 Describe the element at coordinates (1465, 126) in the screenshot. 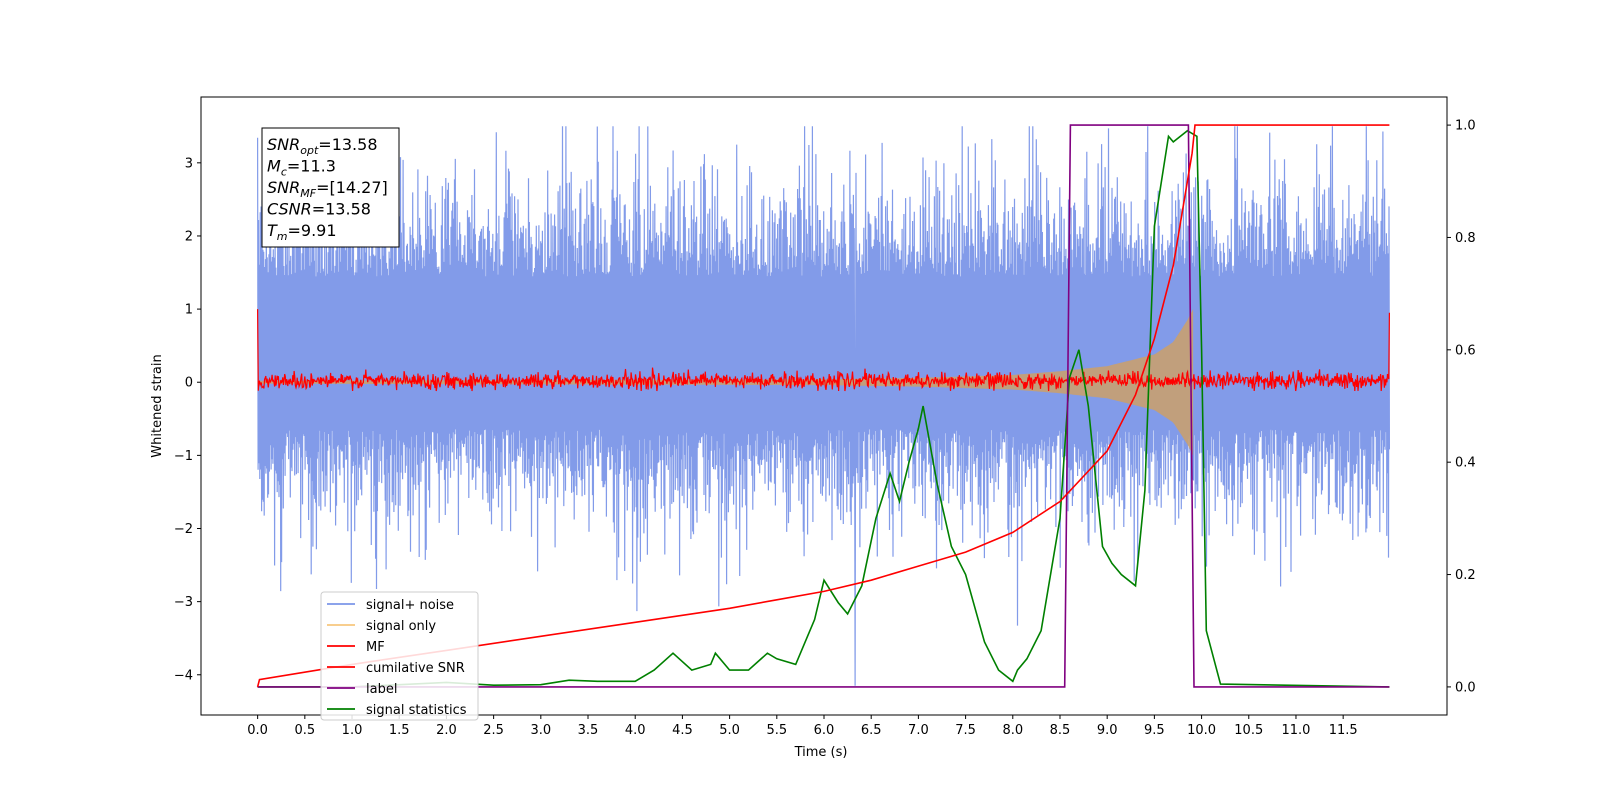

I see `y-right-tick-label: 1.0` at that location.